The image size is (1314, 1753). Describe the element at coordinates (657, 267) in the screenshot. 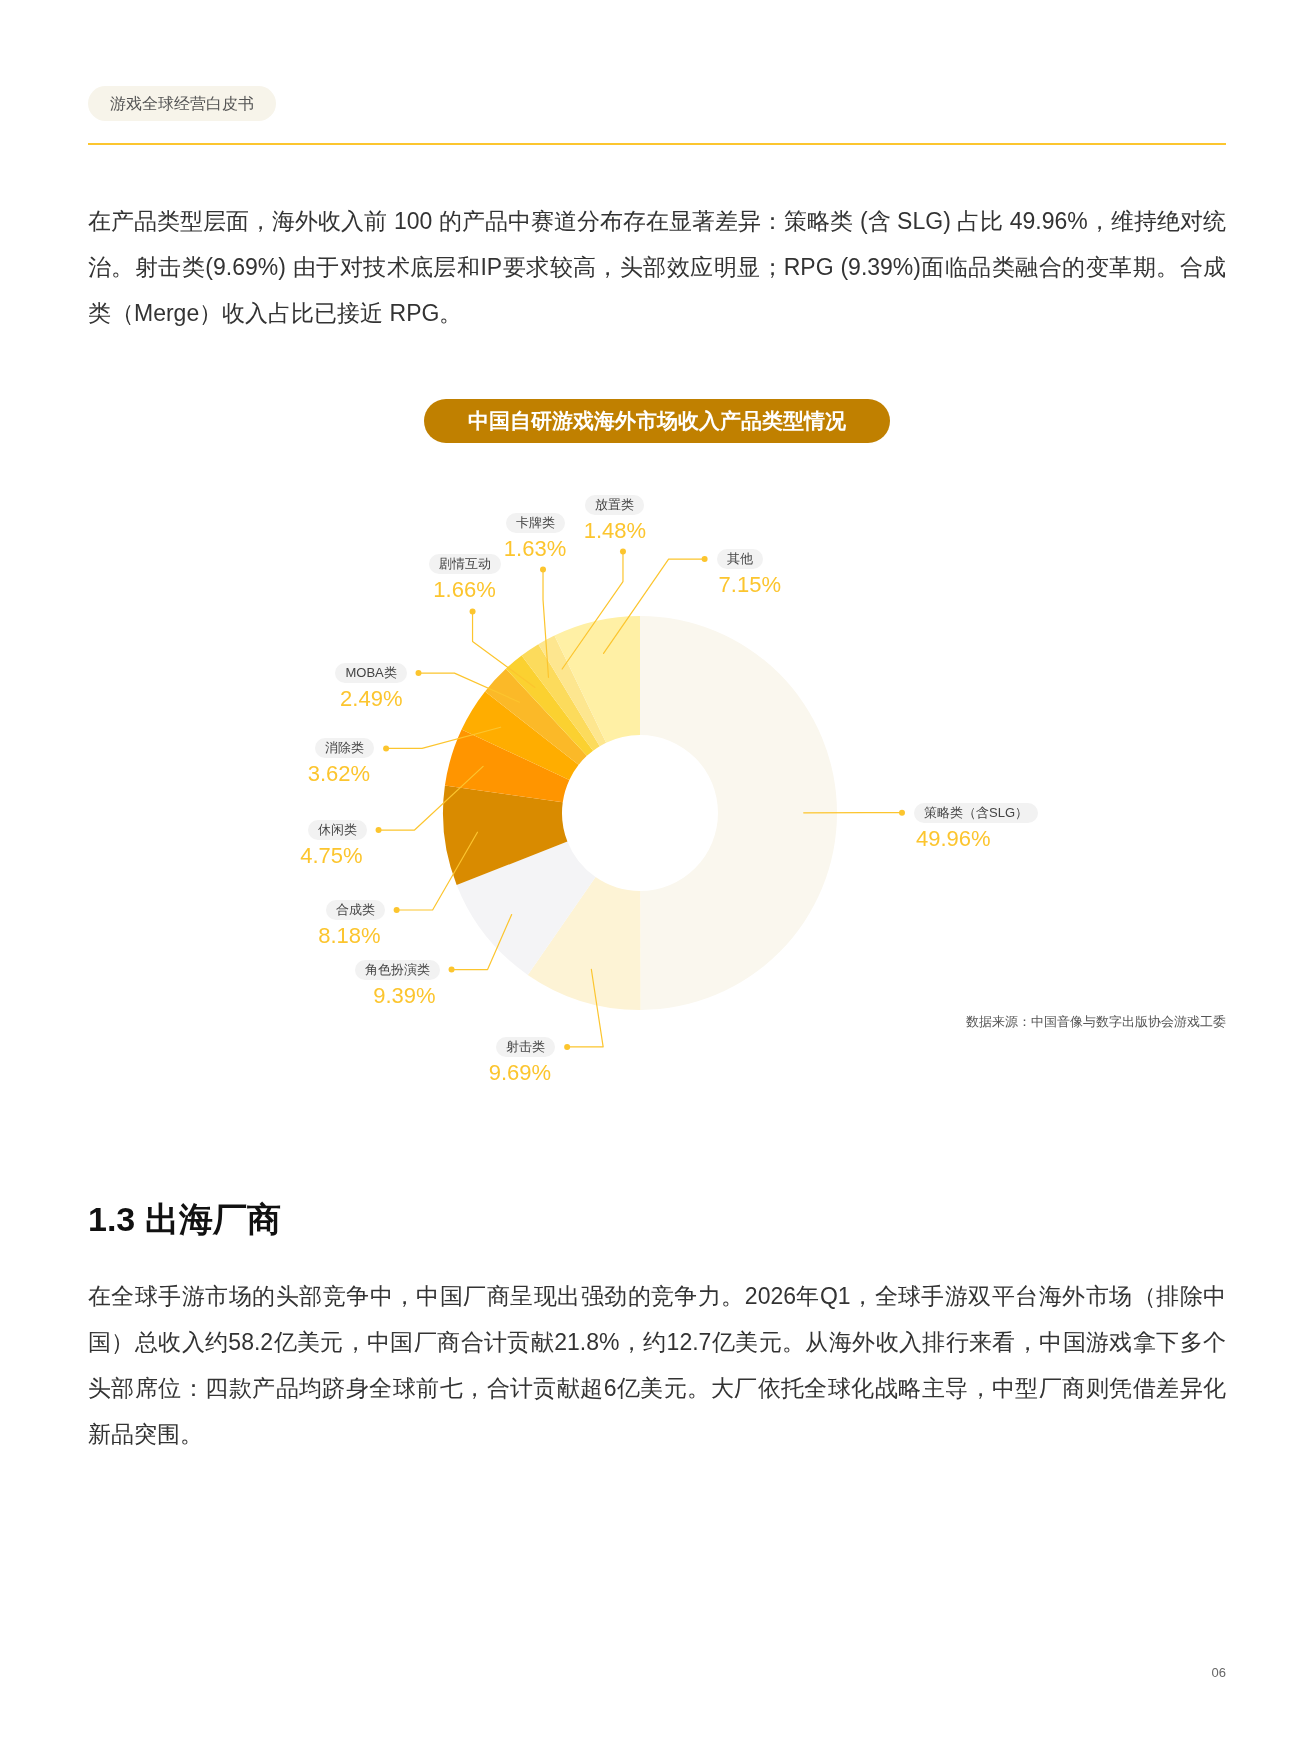

I see `paragraph: 在产品类型层面，海外收入前 100 的产品中赛道分布存在显著差异：策略类 (含 SLG) 占比 49.96%，维持绝对统治。射击类(9.69%) 由于对技术底层和IP要求较高，头部效应明显；RPG (9.39%)面临品类融合的变革期。合成类（Merge）收入占比已接近 RPG。` at that location.